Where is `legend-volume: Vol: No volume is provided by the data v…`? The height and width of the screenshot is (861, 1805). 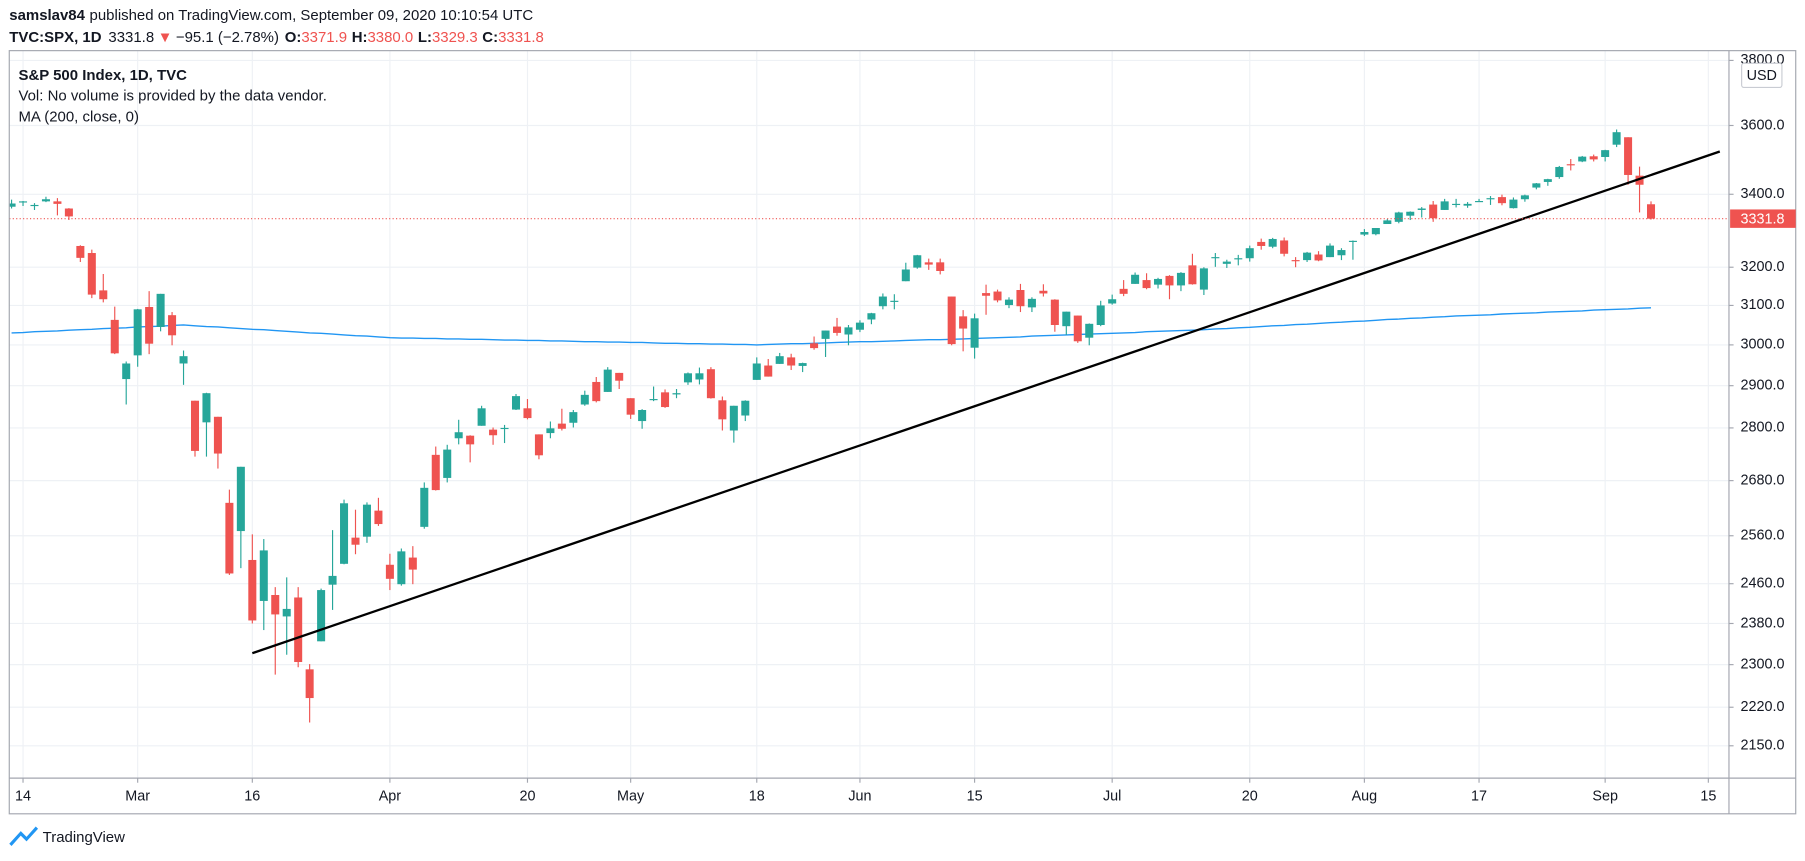 legend-volume: Vol: No volume is provided by the data v… is located at coordinates (172, 96).